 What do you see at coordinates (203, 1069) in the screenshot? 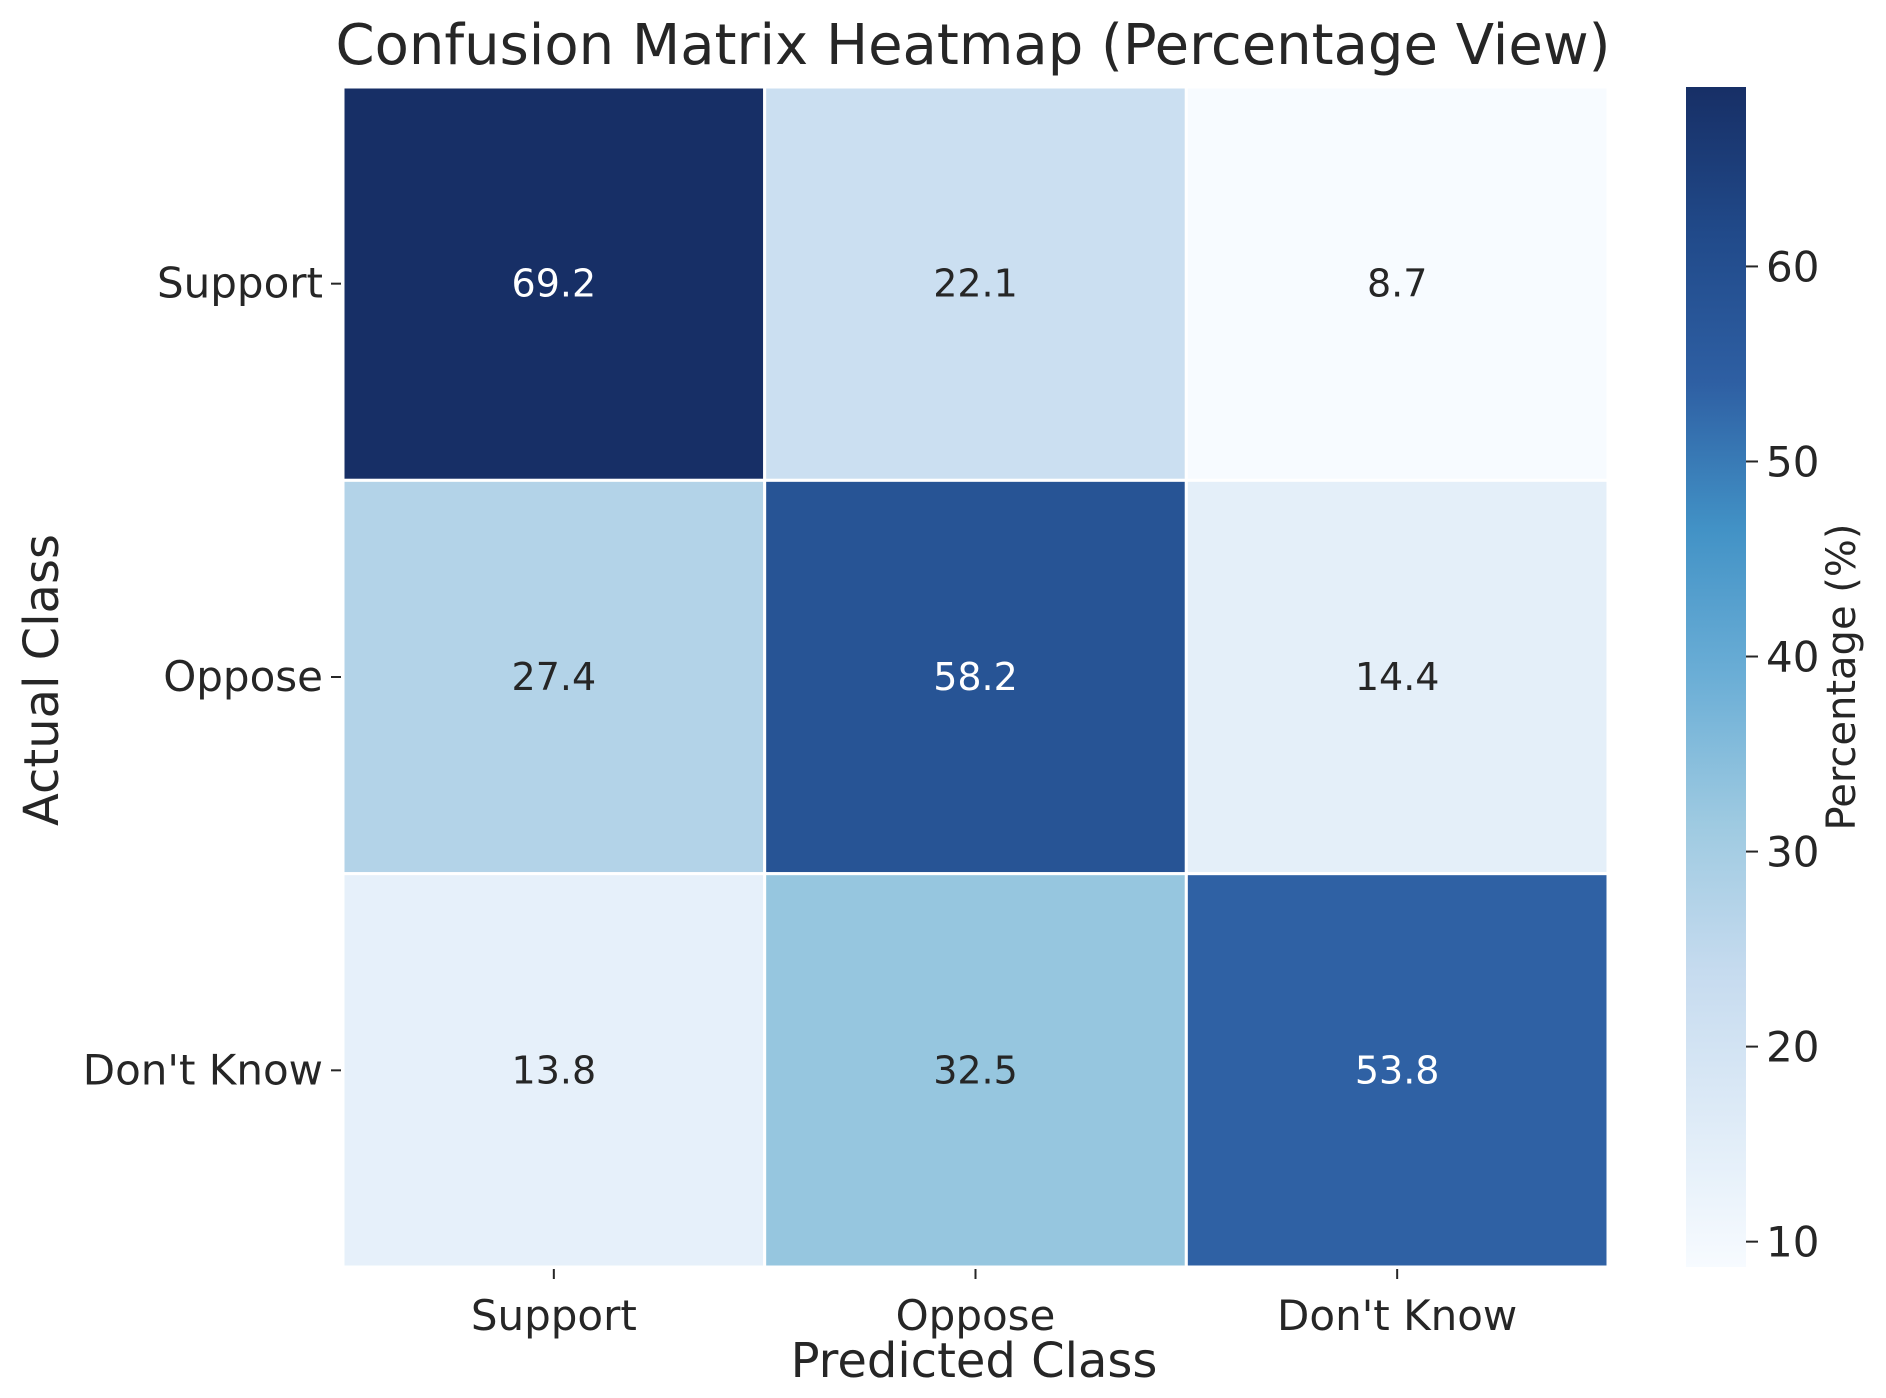
I see `y-tick-label: Don't Know` at bounding box center [203, 1069].